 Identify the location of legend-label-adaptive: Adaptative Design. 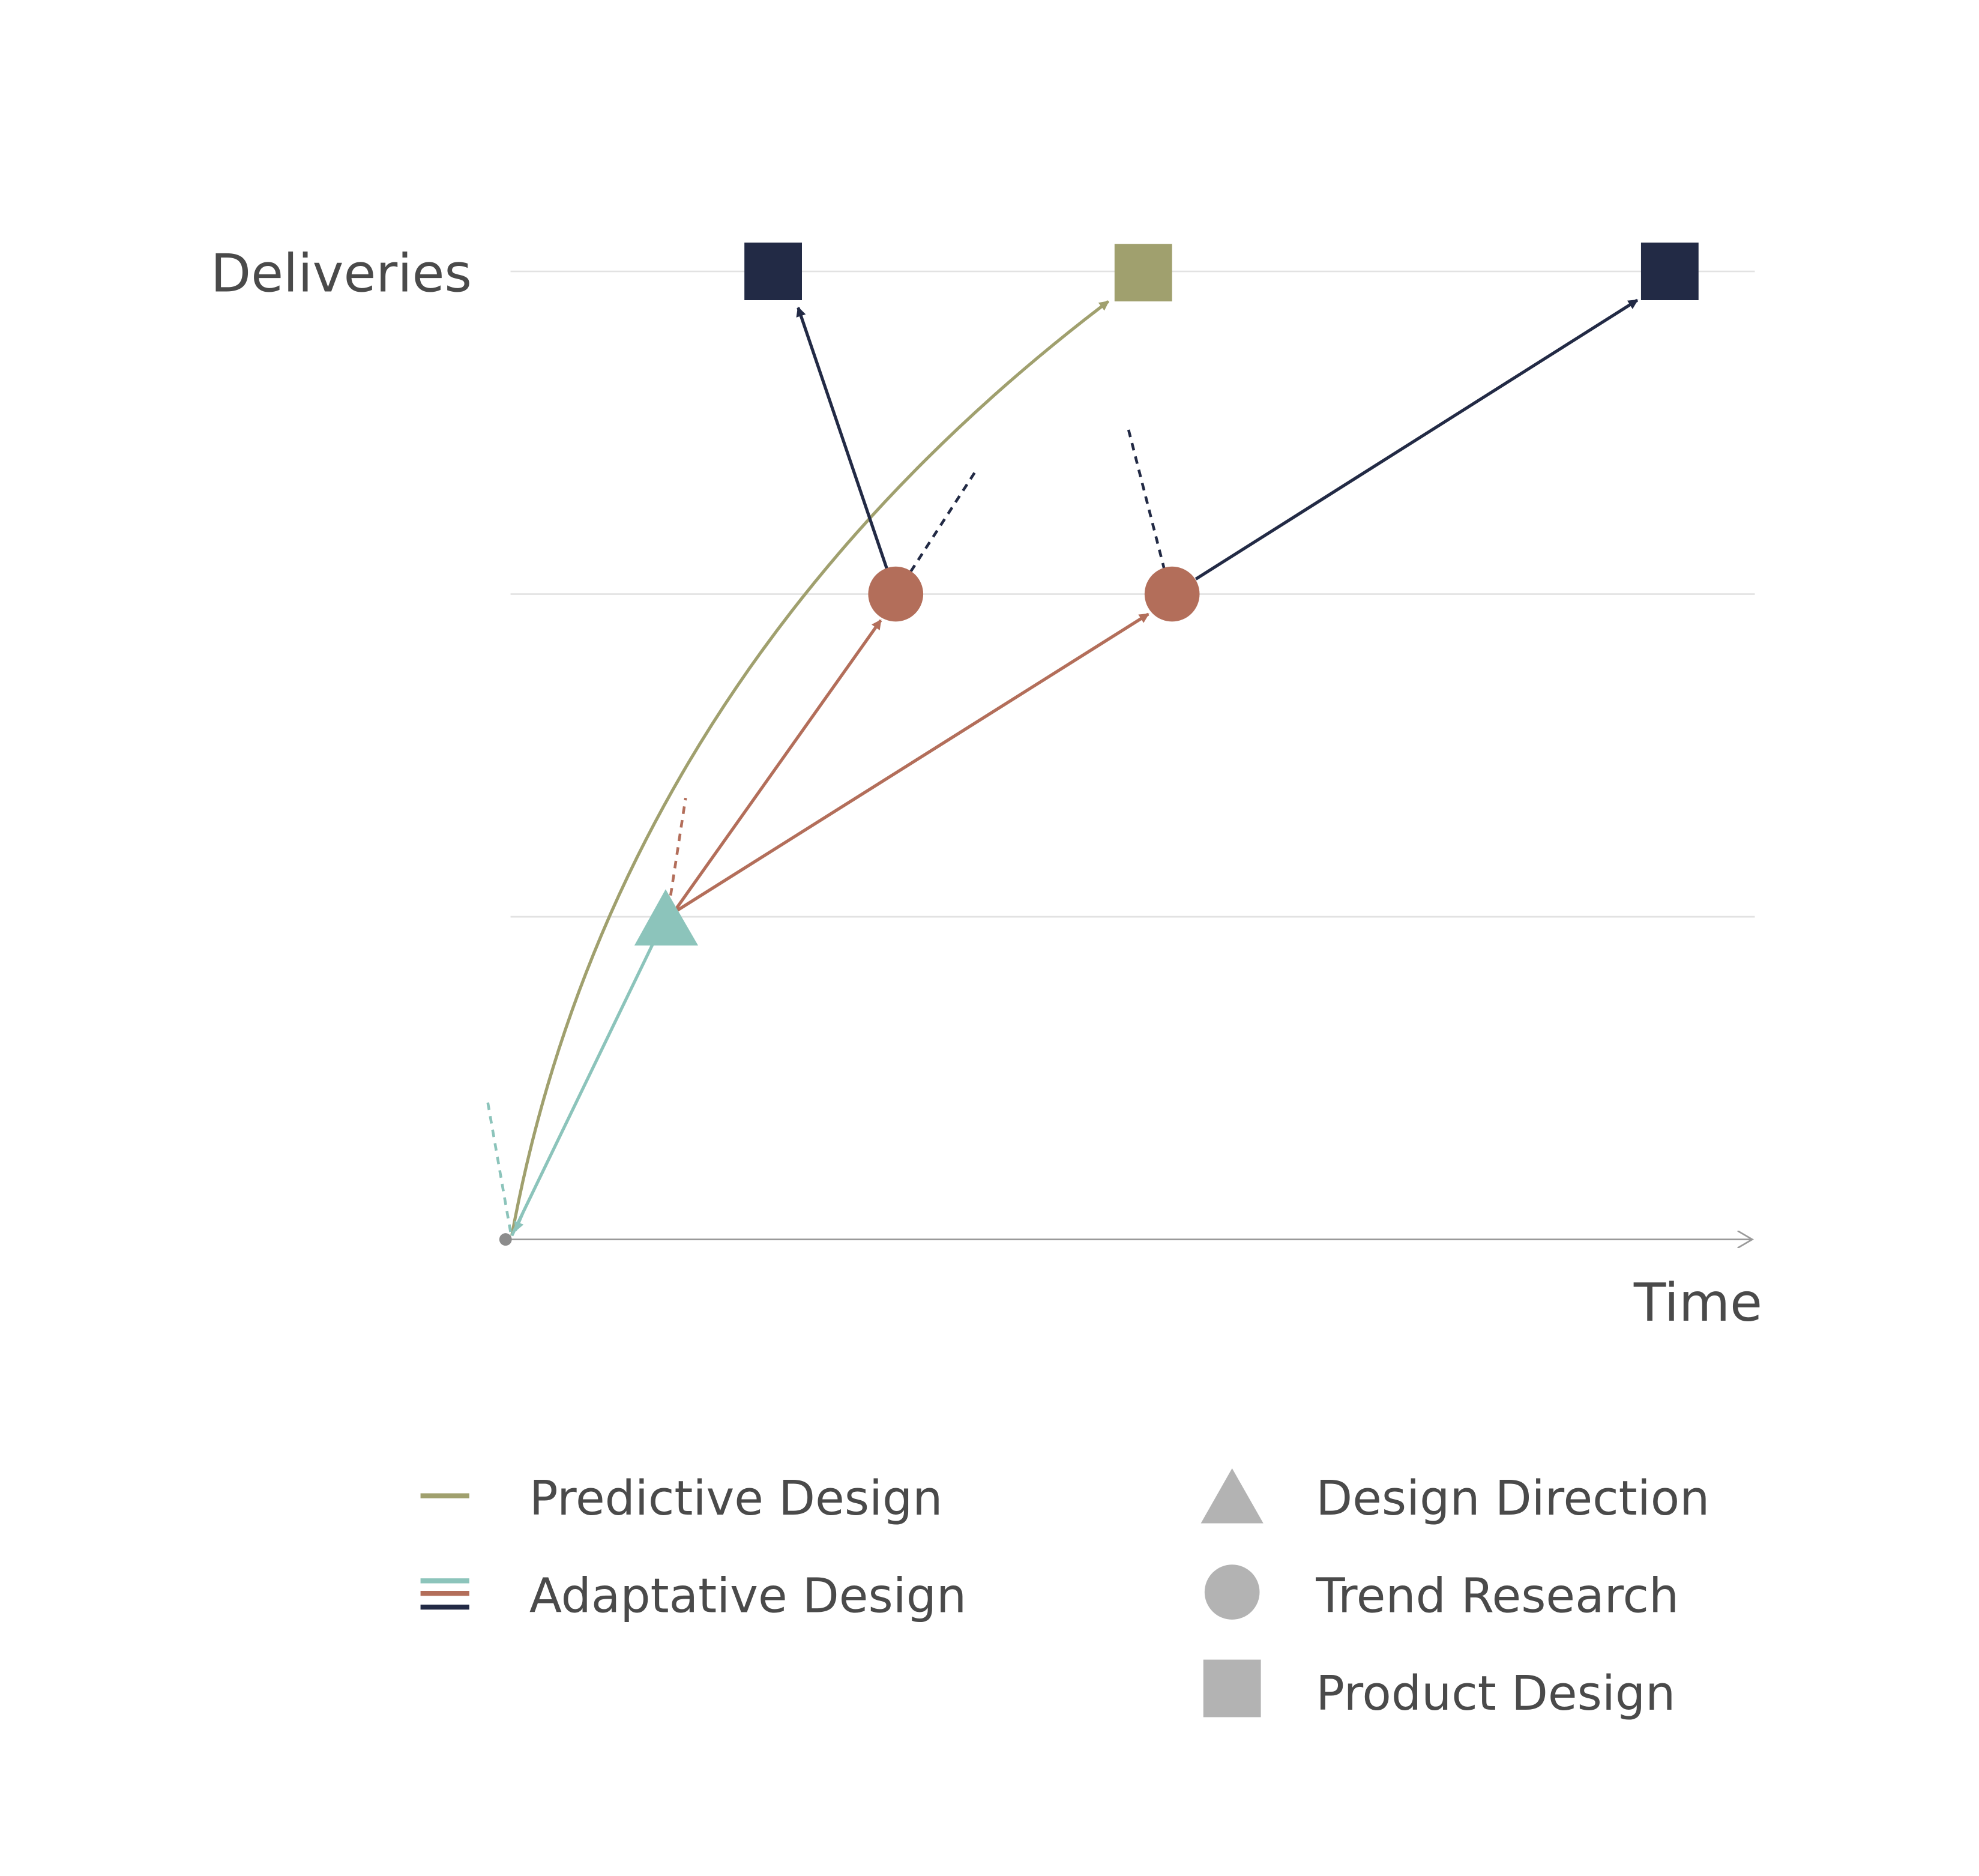
(747, 1595).